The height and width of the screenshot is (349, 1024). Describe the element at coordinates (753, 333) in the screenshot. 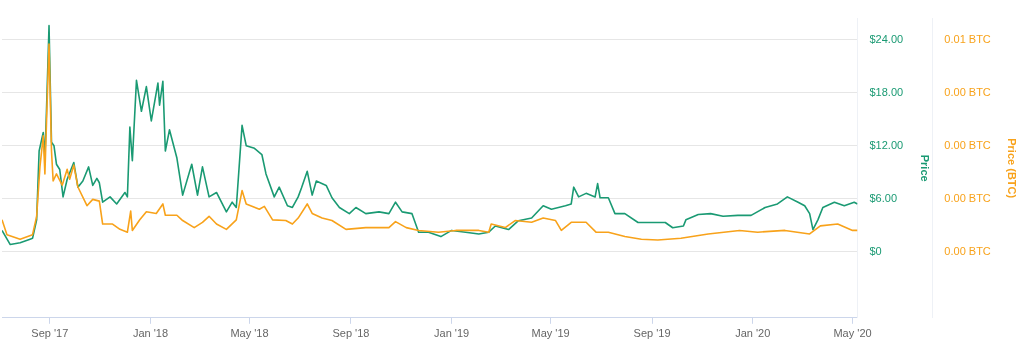

I see `x-tick-label: Jan '20` at that location.